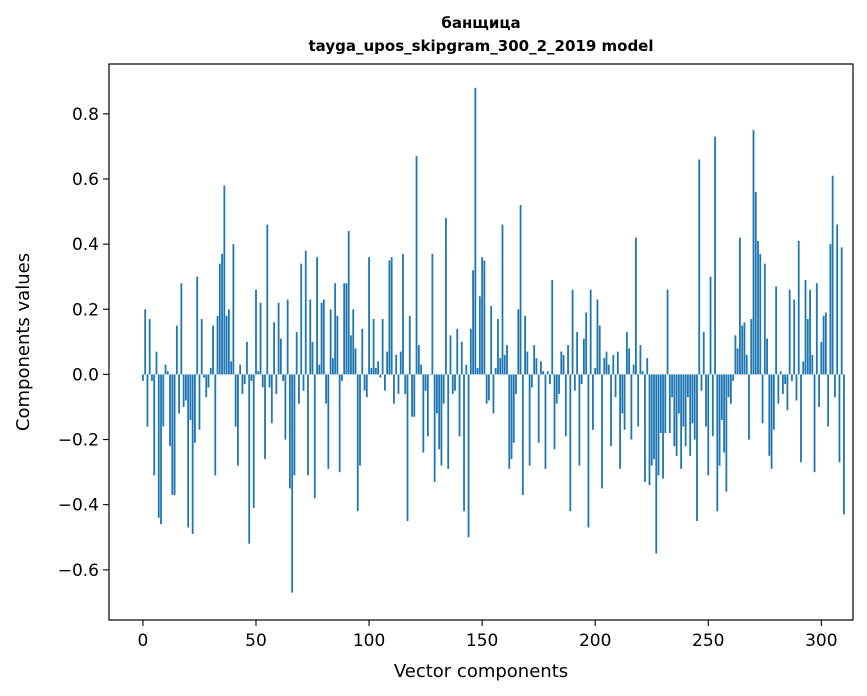  I want to click on x-tick-label: 300, so click(821, 641).